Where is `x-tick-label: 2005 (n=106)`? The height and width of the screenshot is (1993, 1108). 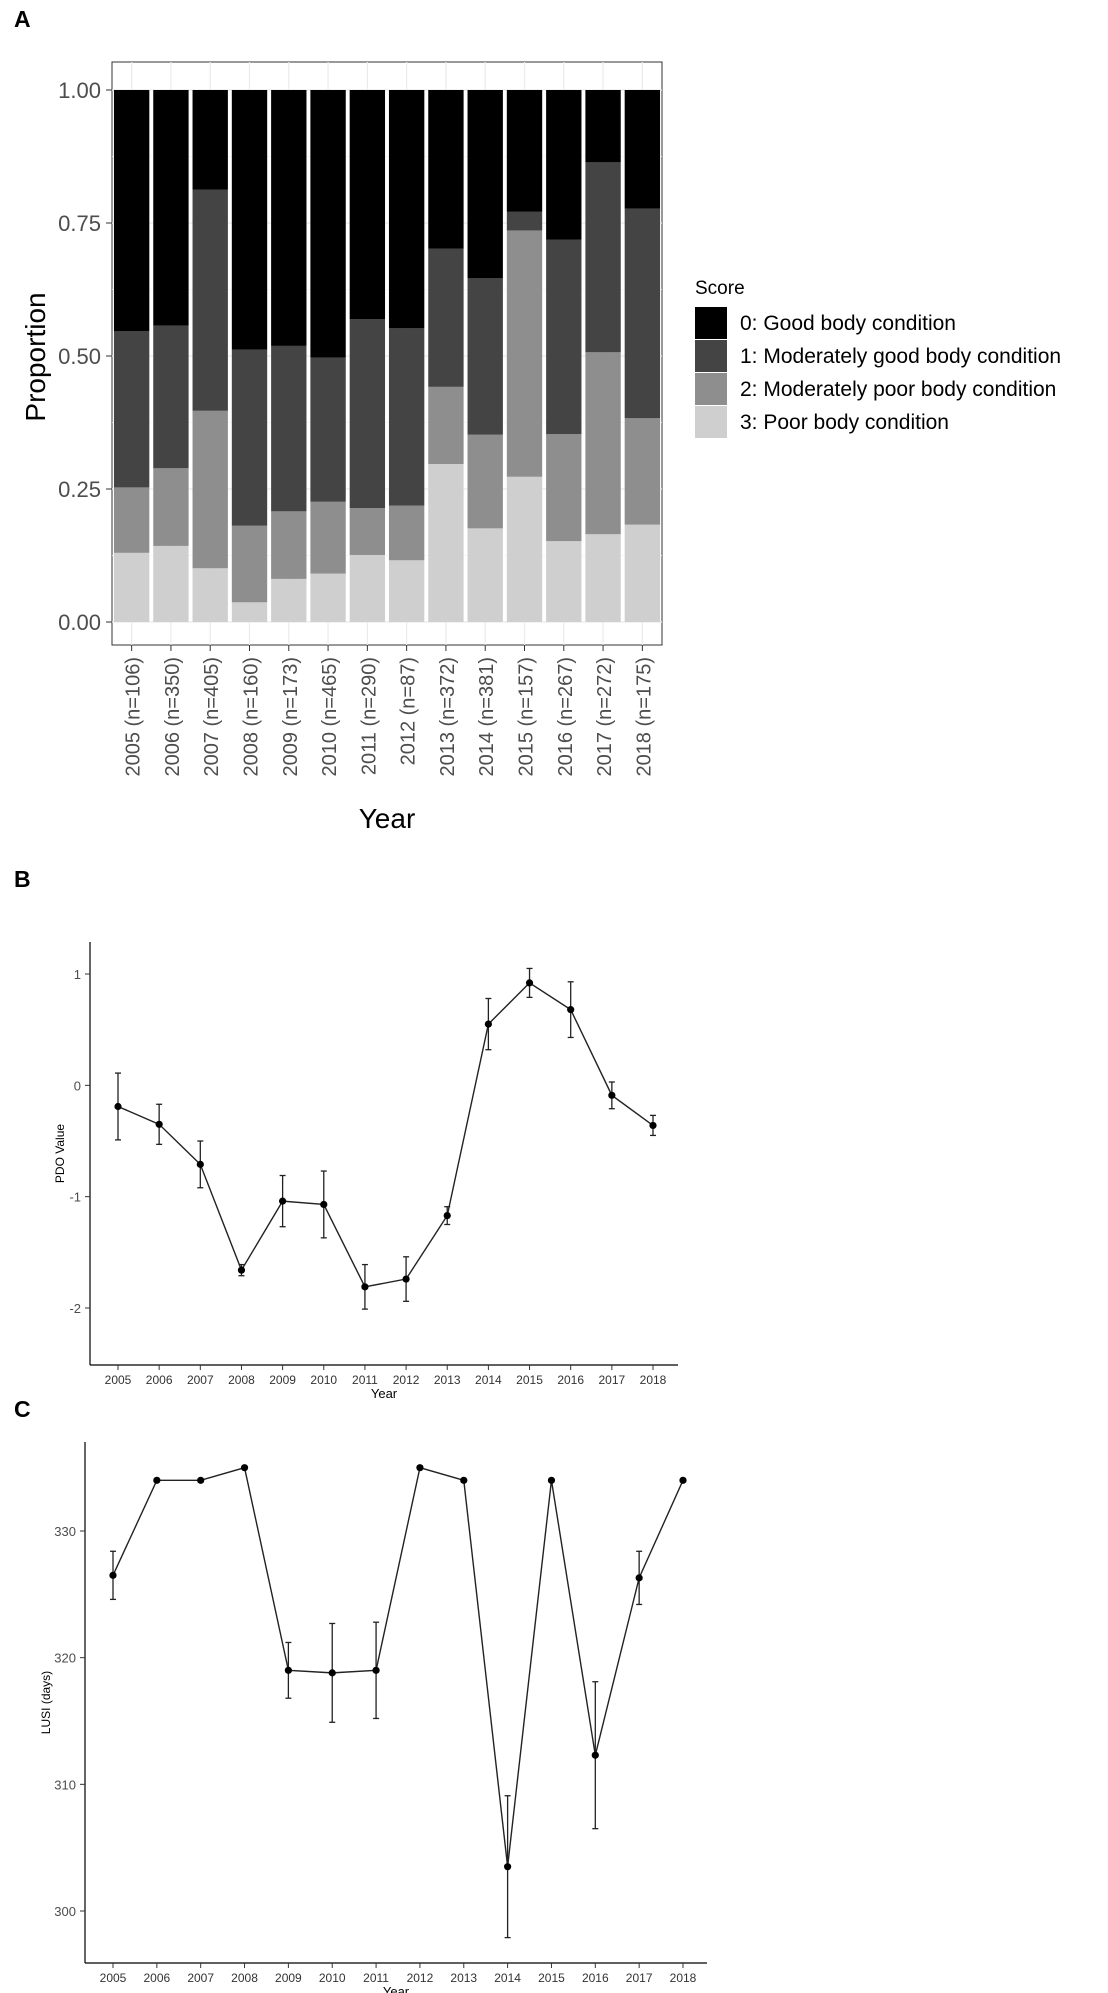 x-tick-label: 2005 (n=106) is located at coordinates (134, 717).